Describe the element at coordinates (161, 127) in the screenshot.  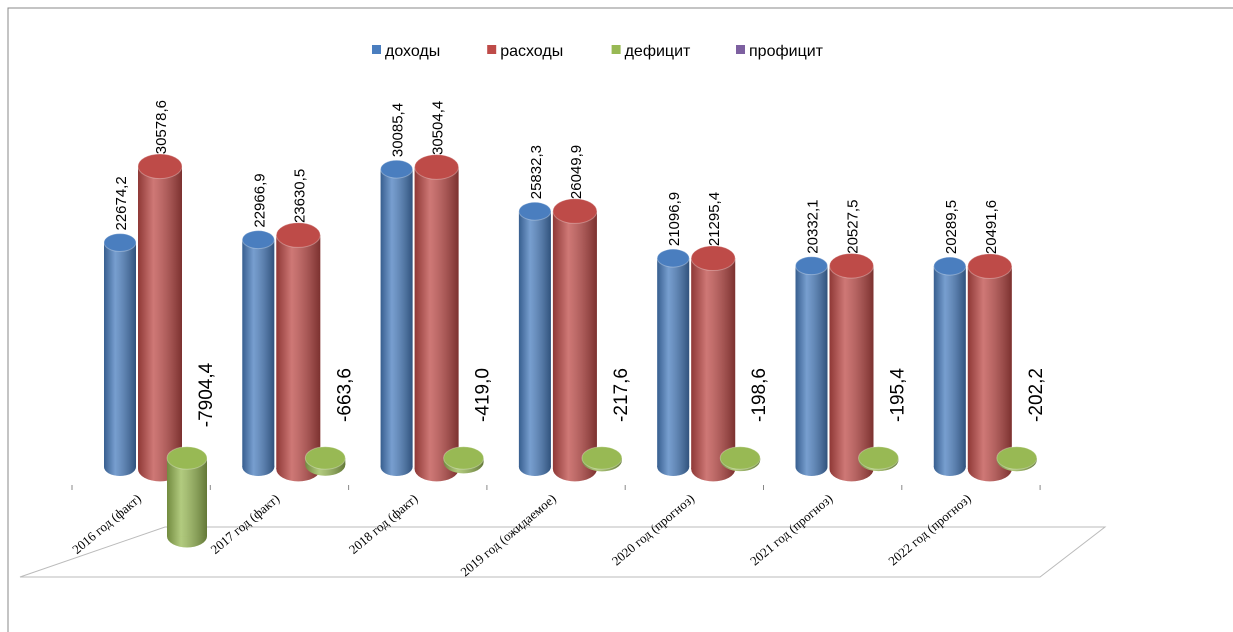
I see `data-label: 30578,6` at that location.